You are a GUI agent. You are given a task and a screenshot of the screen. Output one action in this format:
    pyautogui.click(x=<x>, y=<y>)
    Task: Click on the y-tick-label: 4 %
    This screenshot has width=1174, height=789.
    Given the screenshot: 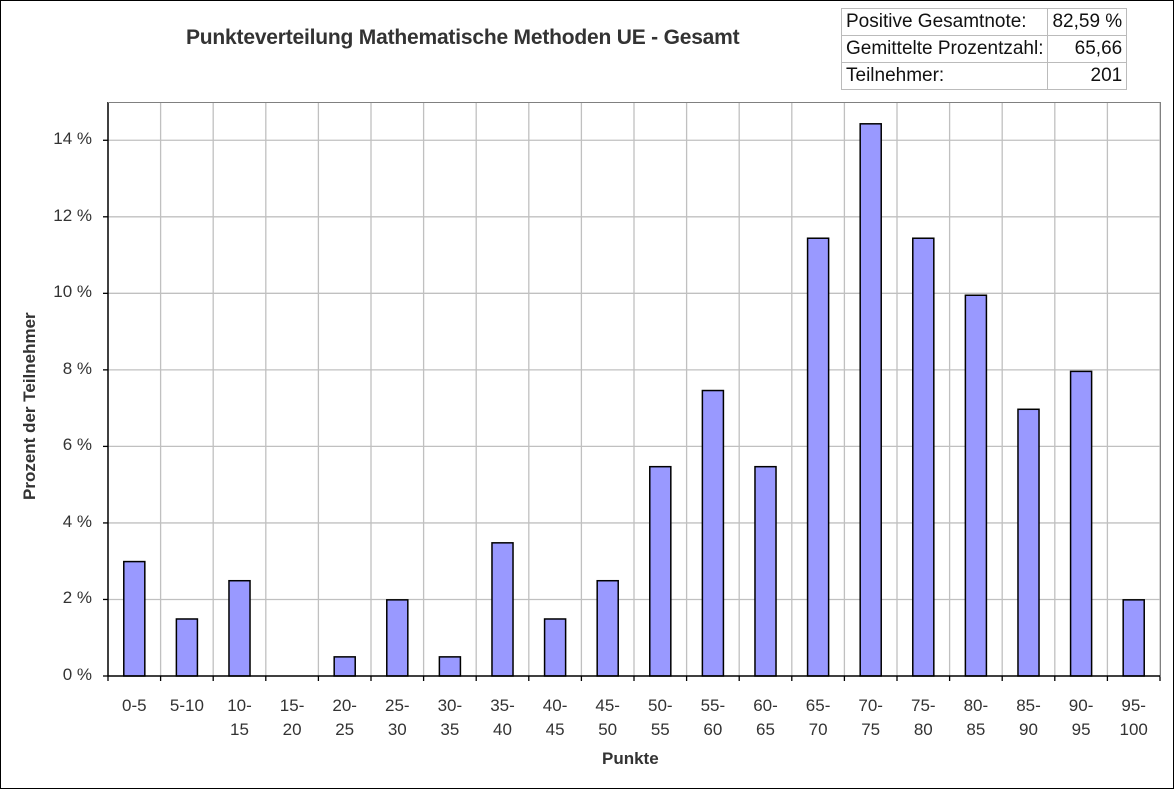 What is the action you would take?
    pyautogui.click(x=77, y=521)
    